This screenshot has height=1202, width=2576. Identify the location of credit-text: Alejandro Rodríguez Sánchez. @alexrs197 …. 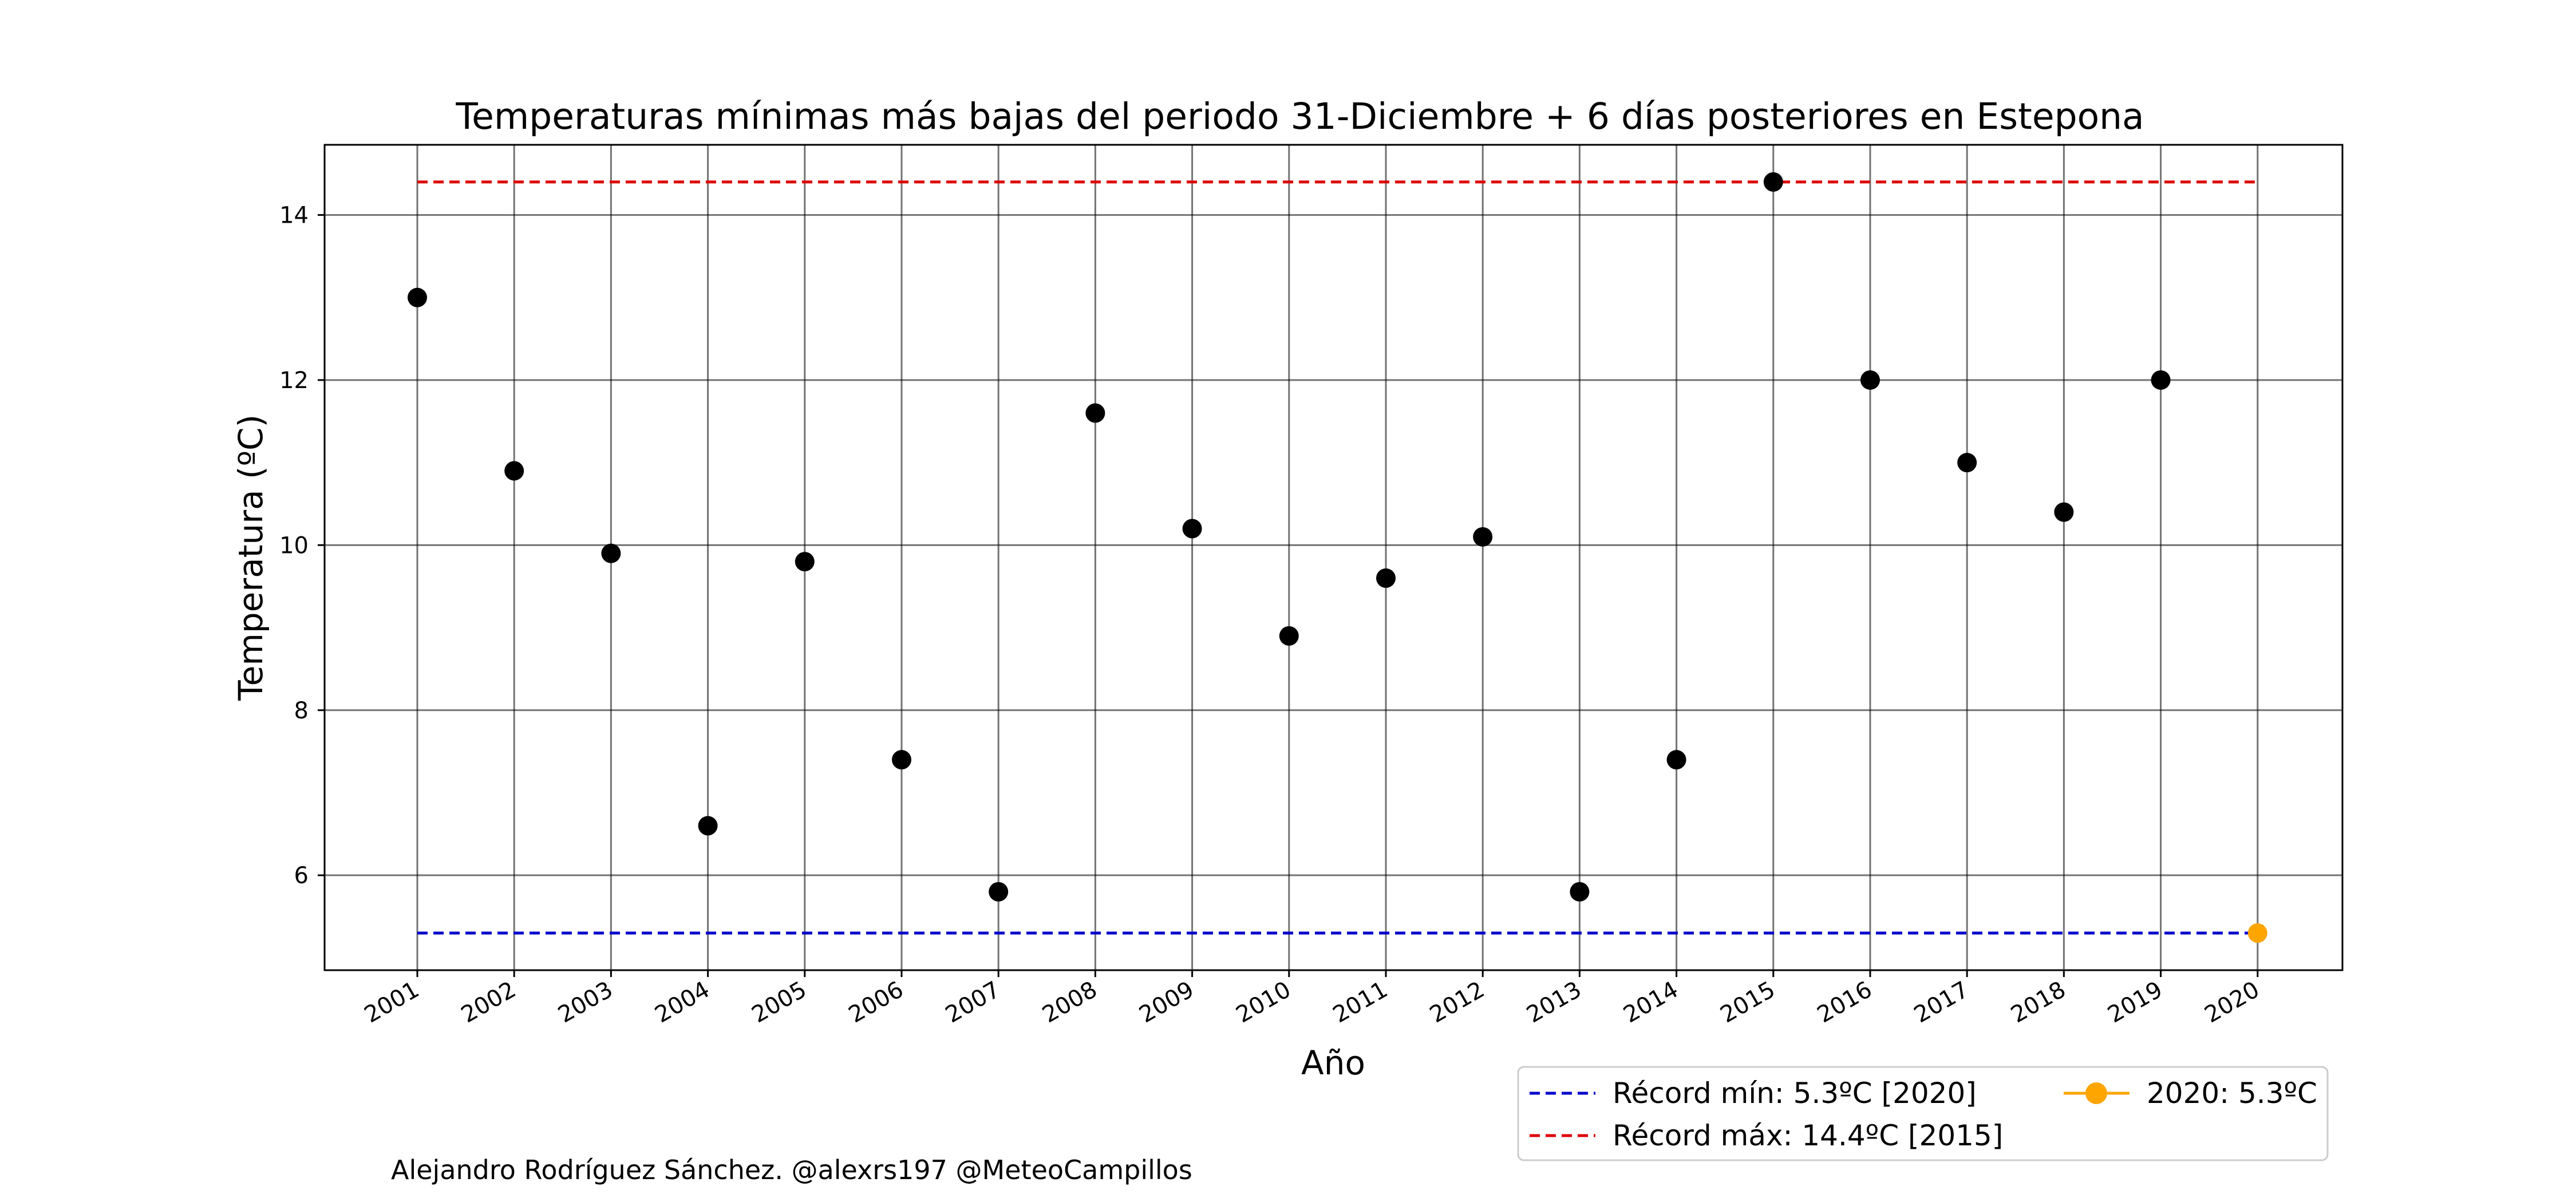
(791, 1170).